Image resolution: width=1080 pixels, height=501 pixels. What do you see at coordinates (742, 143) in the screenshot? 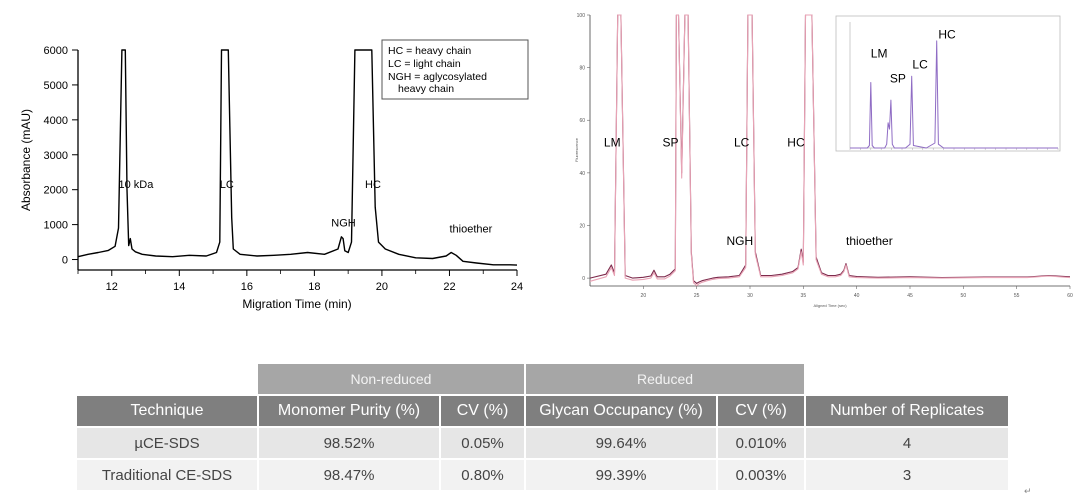
I see `right-annotation: LC` at bounding box center [742, 143].